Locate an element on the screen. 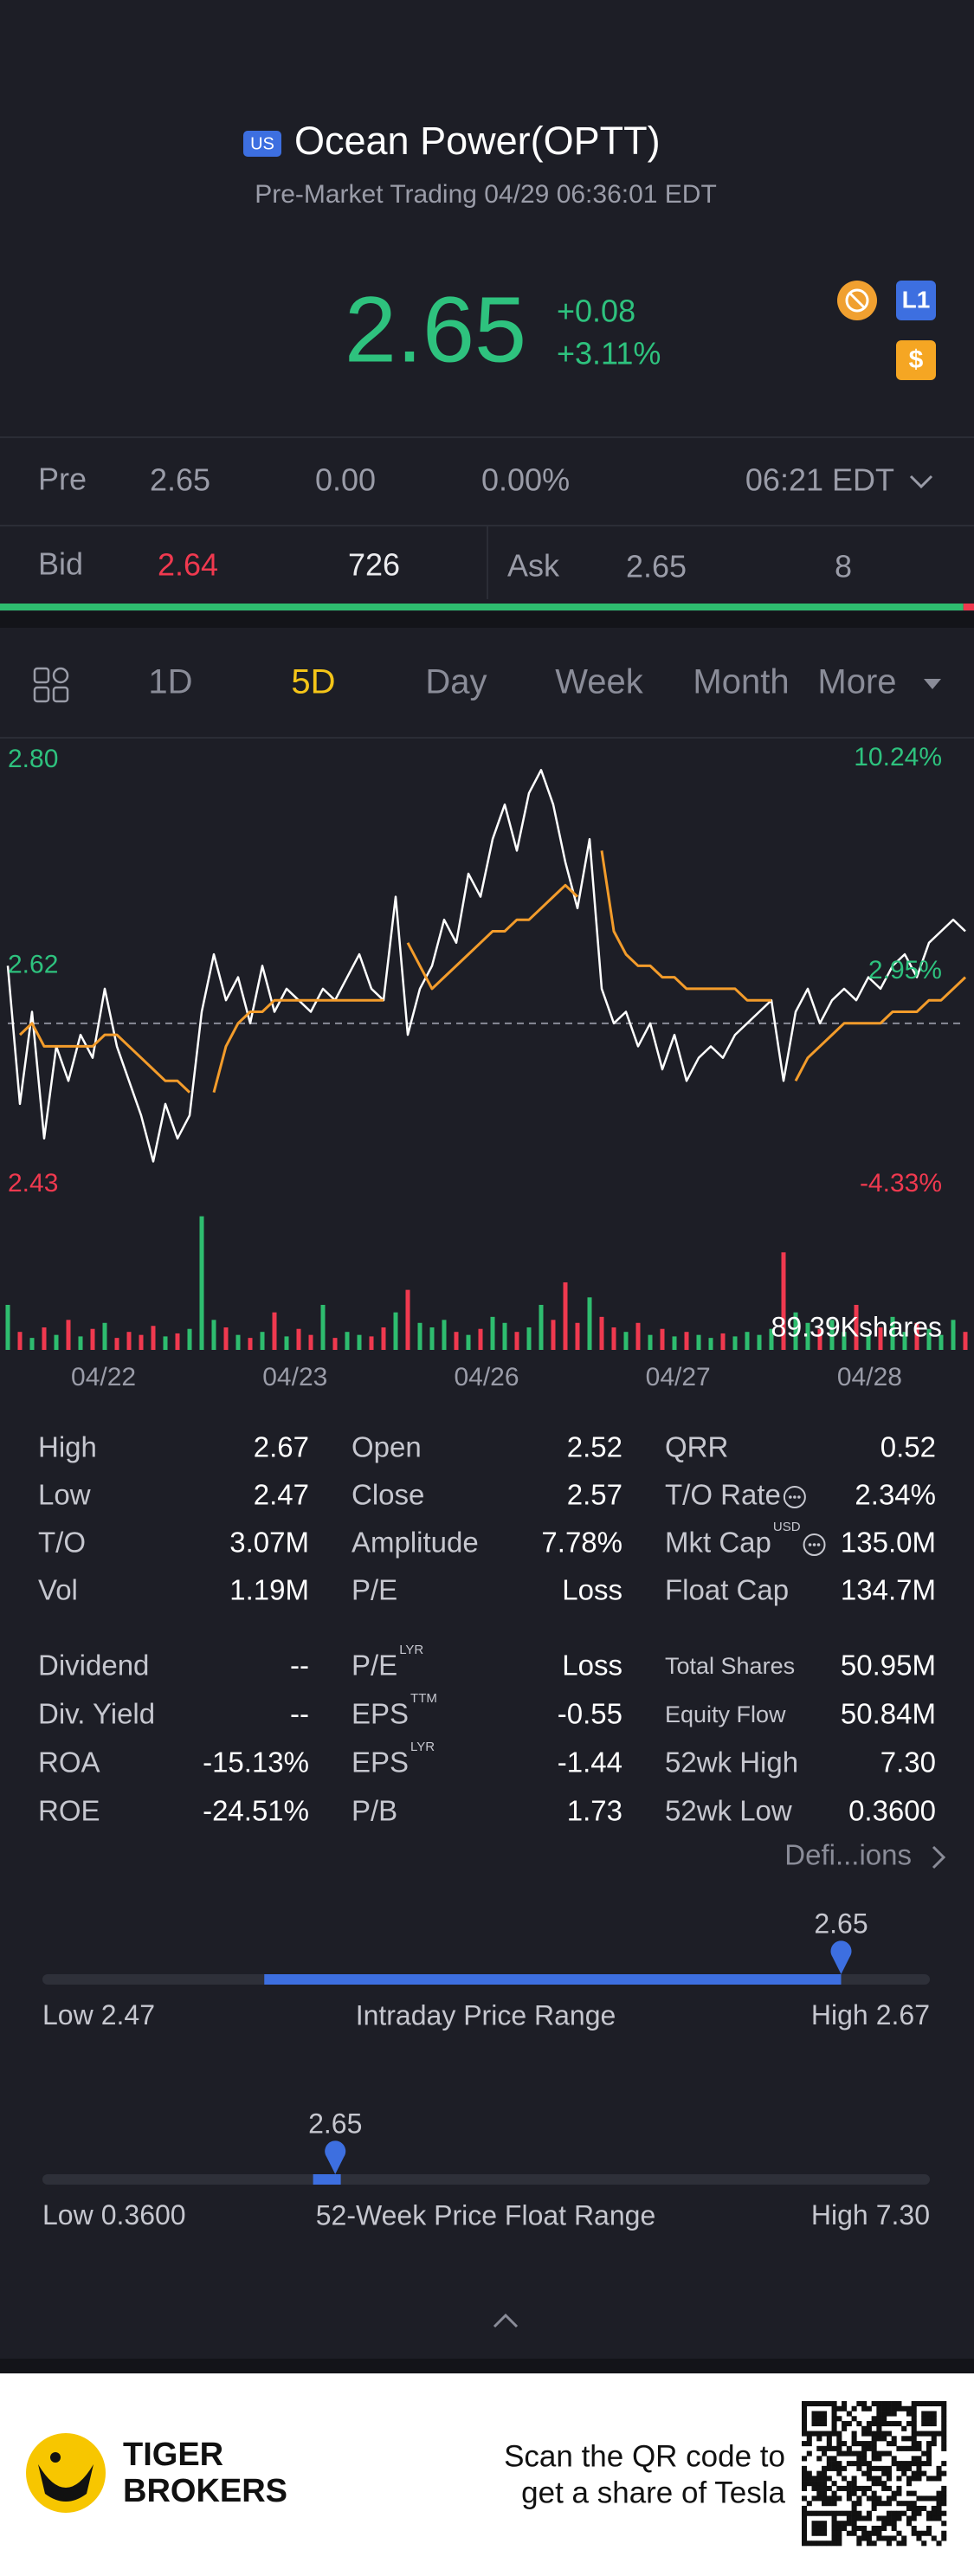  range-high-label: High is located at coordinates (839, 2215).